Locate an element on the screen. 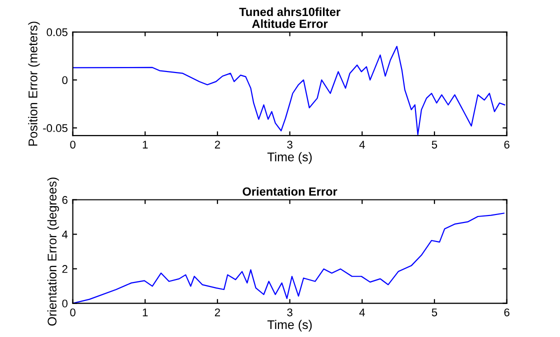 The image size is (560, 337). y-axis-title: Orientation Error (degrees) is located at coordinates (53, 252).